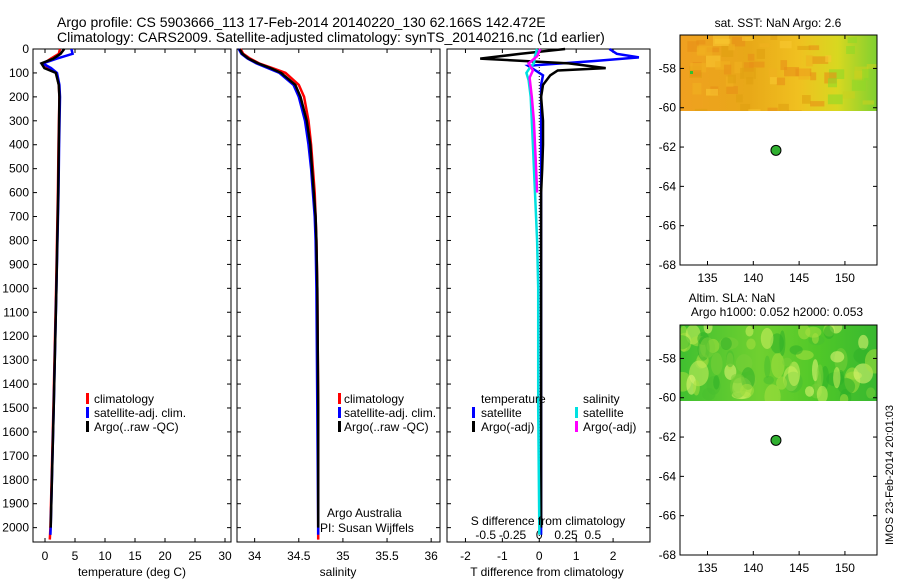  I want to click on x-tick-label: 15, so click(135, 556).